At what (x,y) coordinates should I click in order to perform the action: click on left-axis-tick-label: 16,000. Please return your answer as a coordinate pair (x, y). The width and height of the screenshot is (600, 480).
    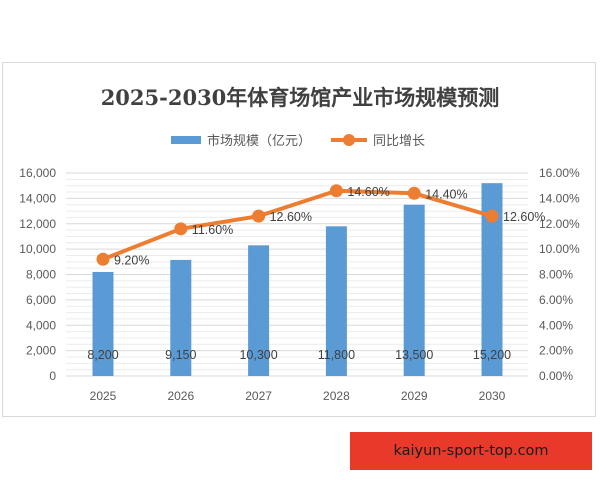
    Looking at the image, I should click on (37, 173).